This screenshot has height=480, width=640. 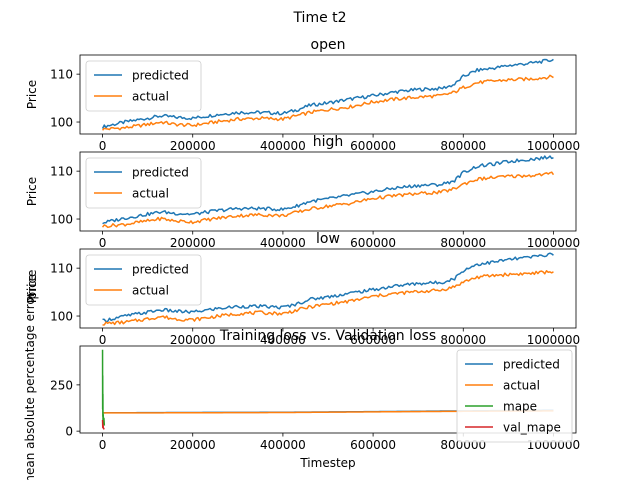 What do you see at coordinates (532, 428) in the screenshot?
I see `legend-label-val_mape: val_mape` at bounding box center [532, 428].